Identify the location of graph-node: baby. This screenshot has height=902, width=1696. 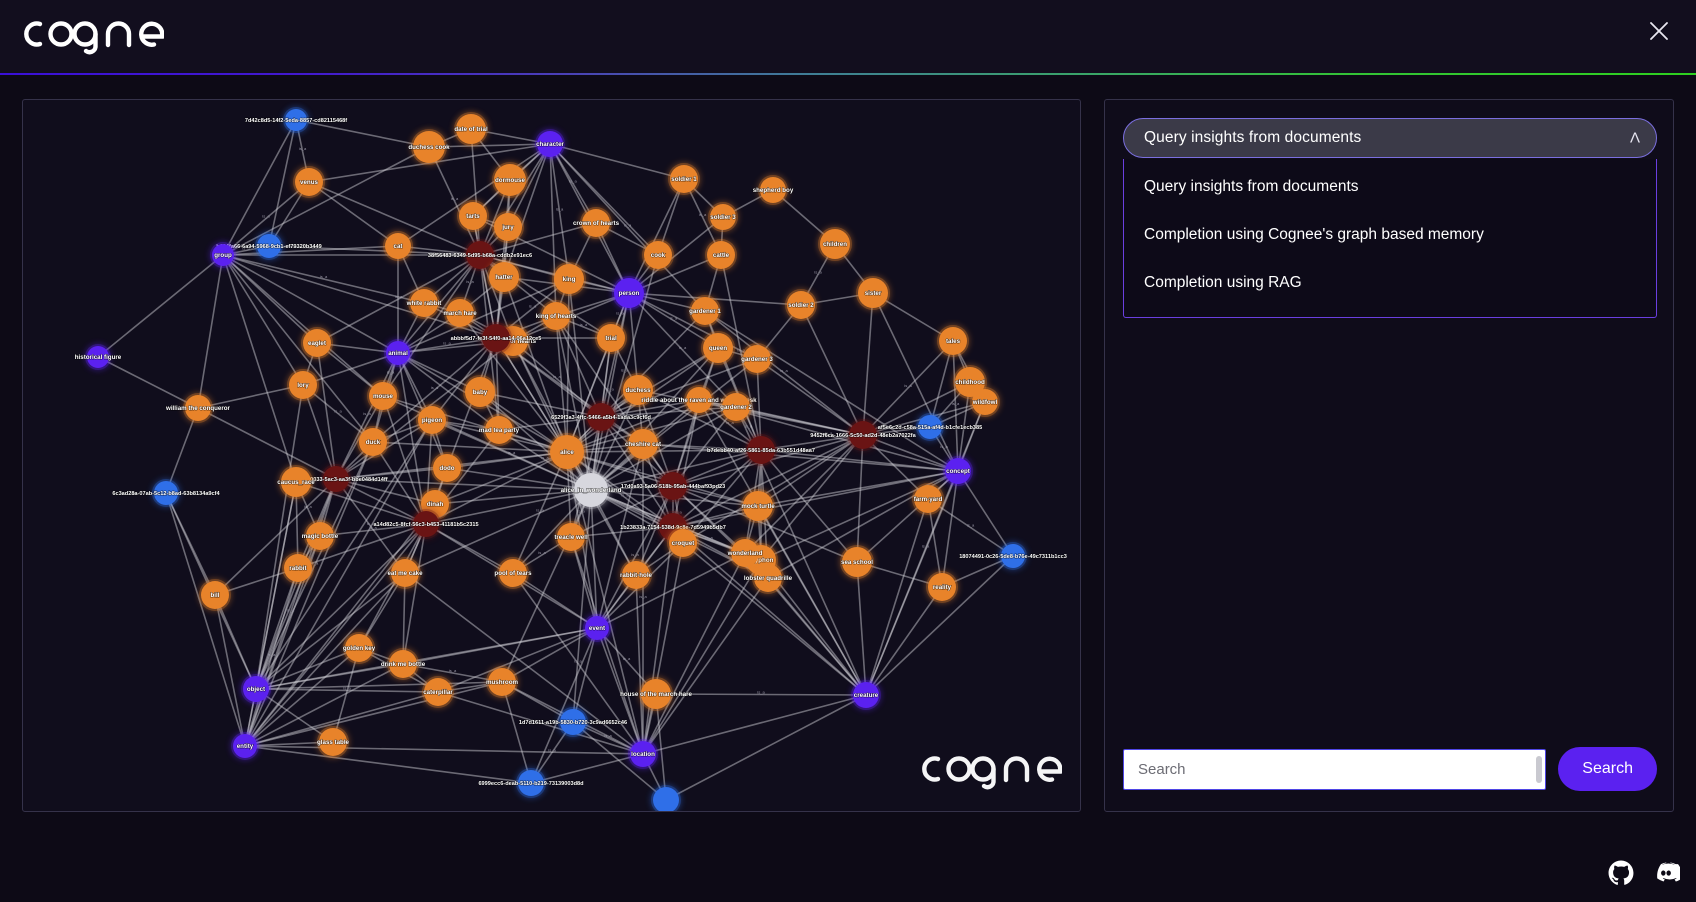
(480, 392).